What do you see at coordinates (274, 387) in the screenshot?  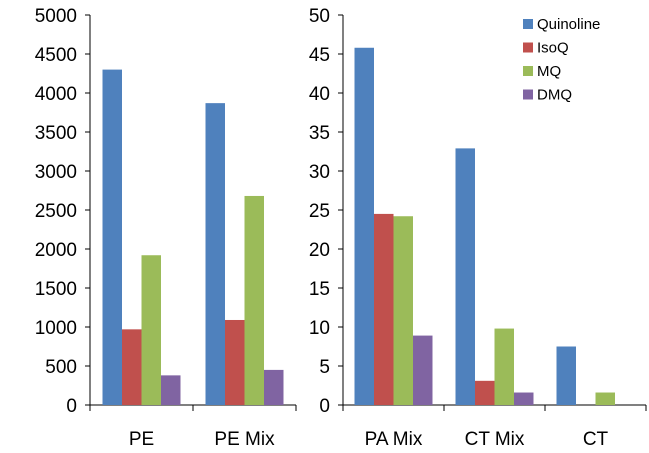 I see `bar-dmq-pe-mix` at bounding box center [274, 387].